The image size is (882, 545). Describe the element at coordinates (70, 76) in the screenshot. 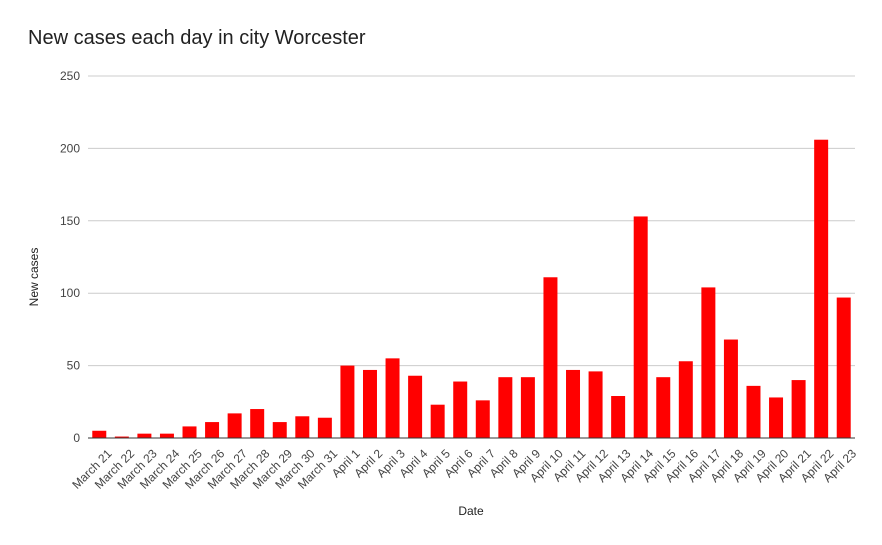

I see `y-tick-label: 250` at that location.